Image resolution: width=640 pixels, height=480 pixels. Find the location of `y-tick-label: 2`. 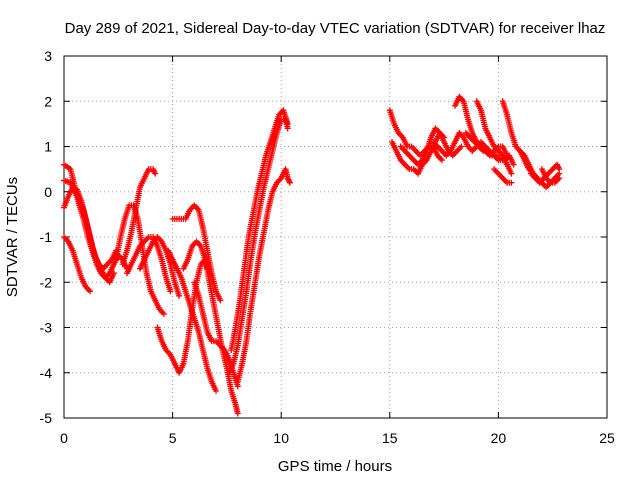

y-tick-label: 2 is located at coordinates (48, 101).